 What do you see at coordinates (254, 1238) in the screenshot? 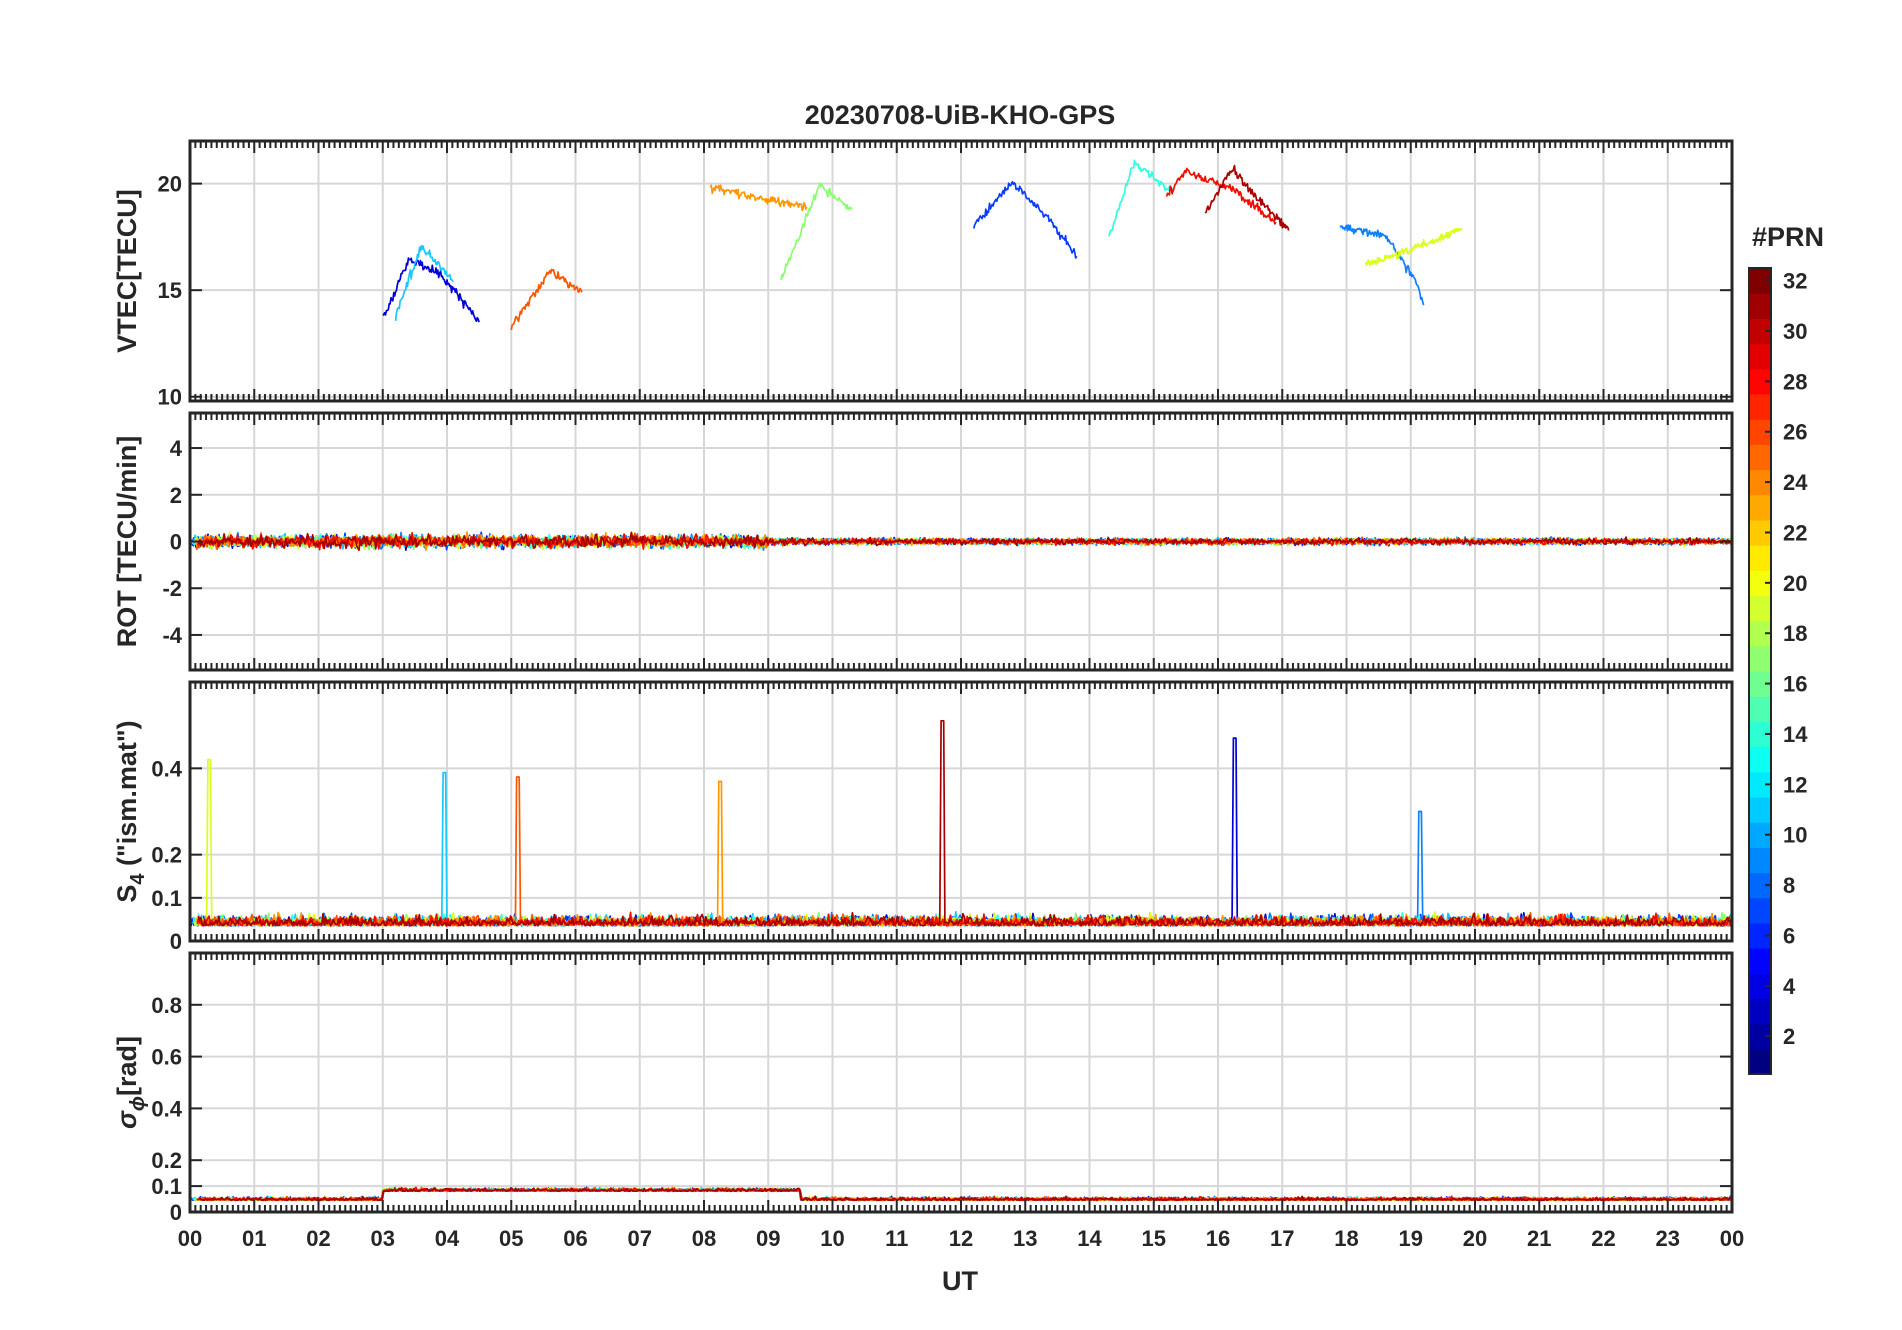
I see `x-tick-label: 01` at bounding box center [254, 1238].